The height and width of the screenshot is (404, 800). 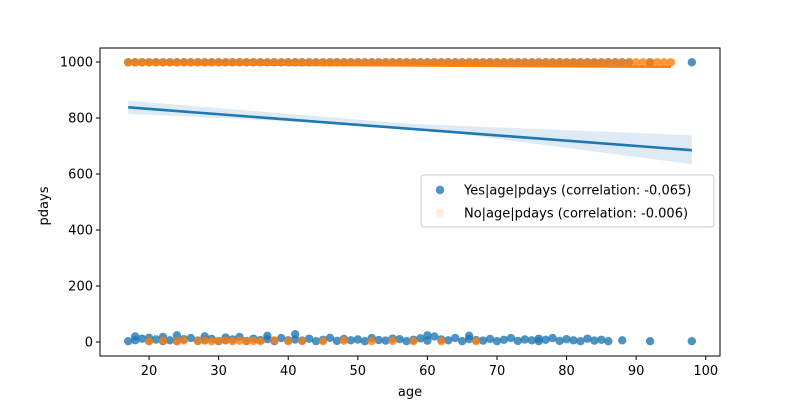 What do you see at coordinates (358, 371) in the screenshot?
I see `x-tick-label: 50` at bounding box center [358, 371].